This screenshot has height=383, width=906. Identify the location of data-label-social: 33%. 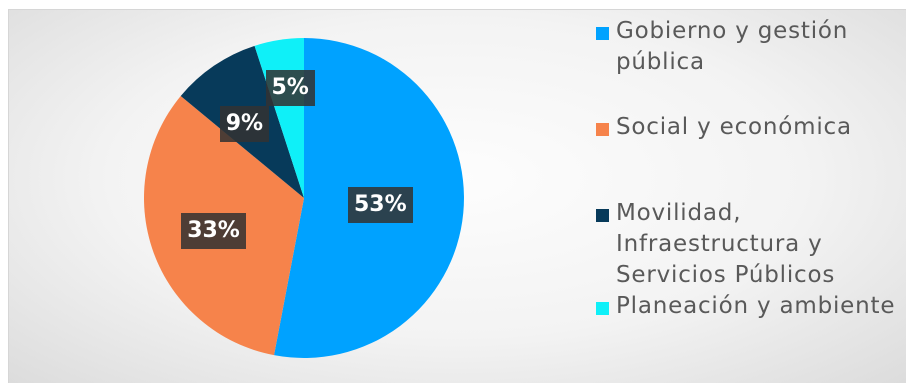
(213, 230).